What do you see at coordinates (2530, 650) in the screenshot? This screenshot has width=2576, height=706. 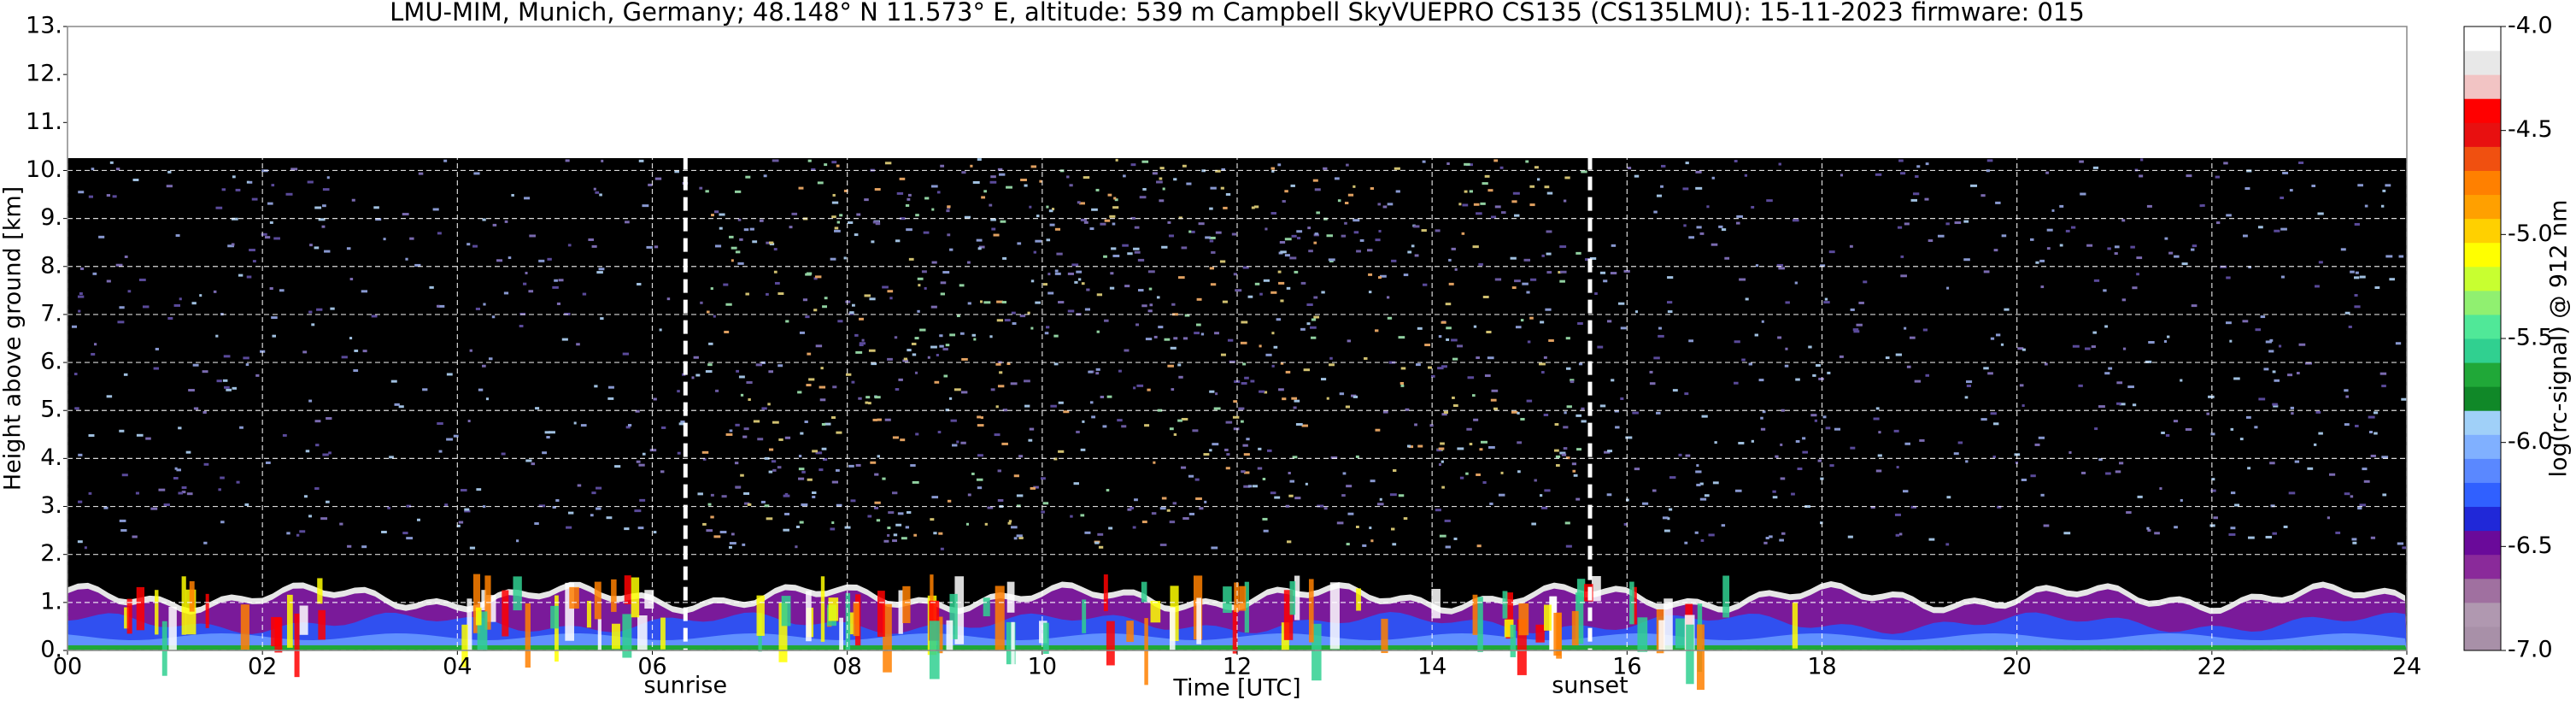 I see `colorbar-tick-label: -7.0` at bounding box center [2530, 650].